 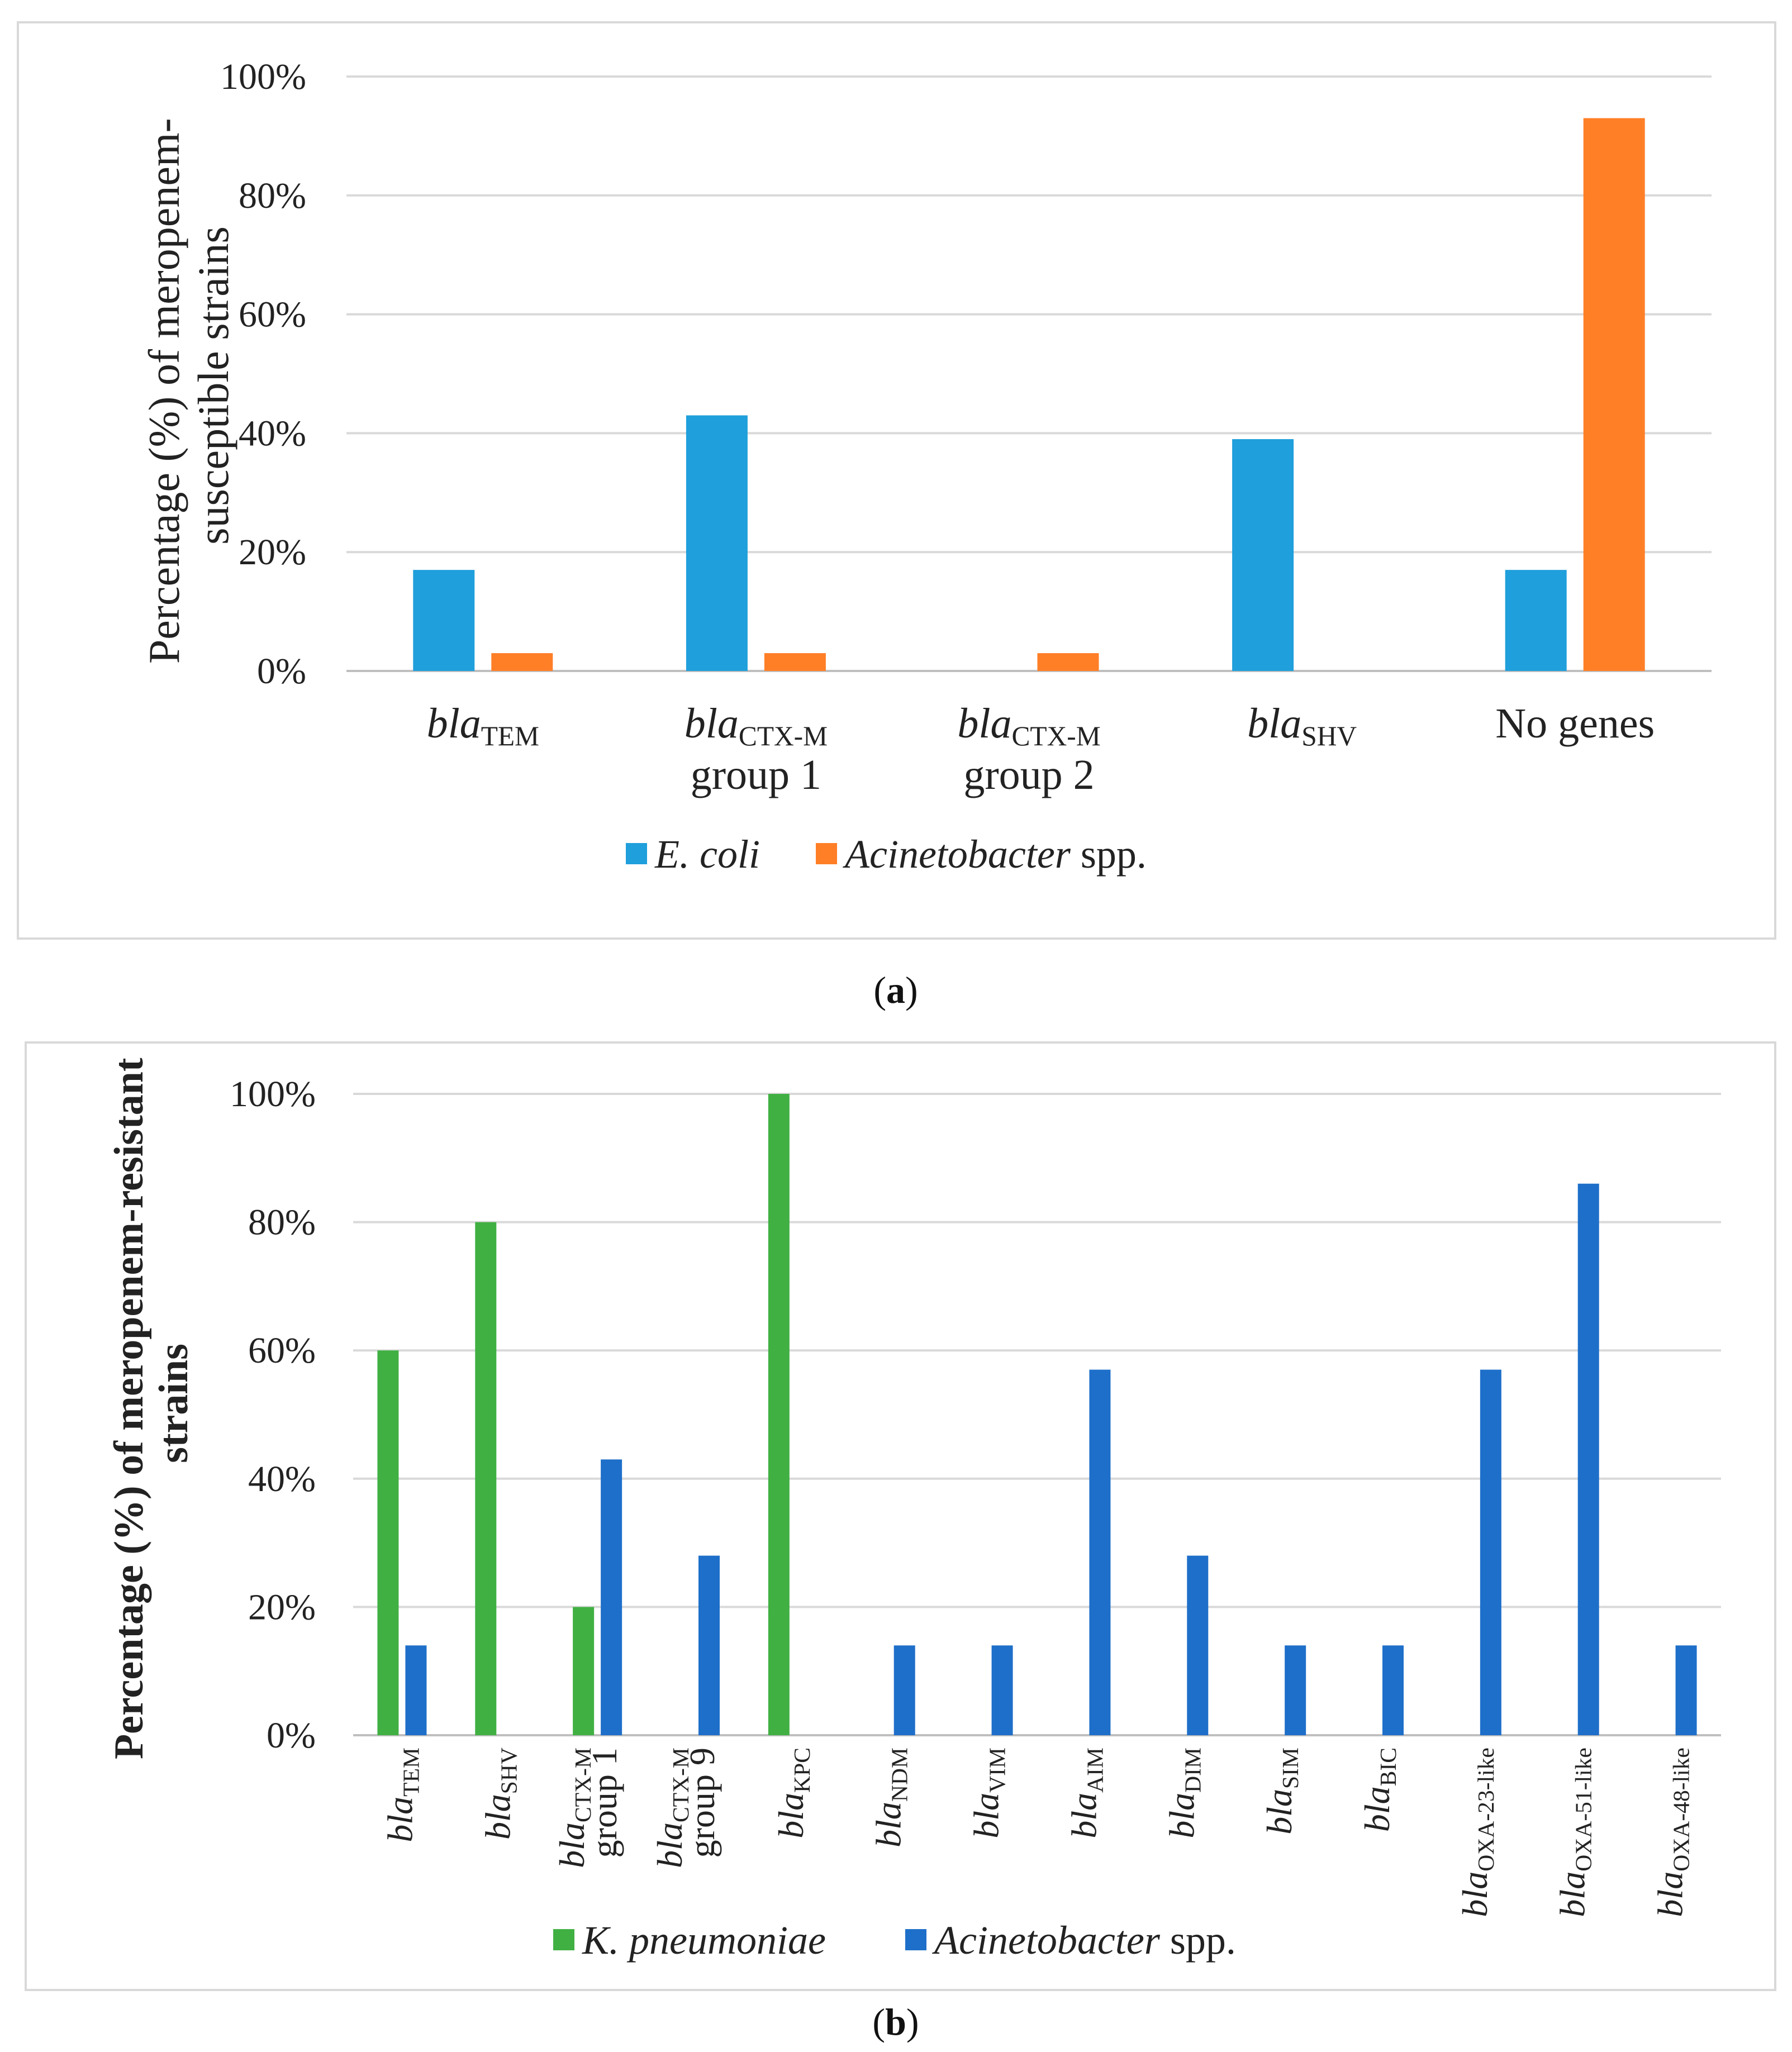 I want to click on chart-b-category-label: blaOXA-23-like, so click(x=1477, y=1832).